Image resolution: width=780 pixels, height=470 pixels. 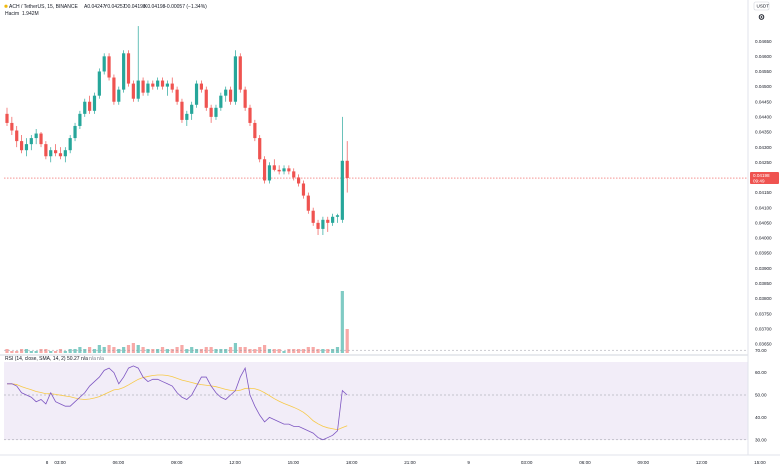 I want to click on price-tick-label: 0.04300, so click(x=763, y=147).